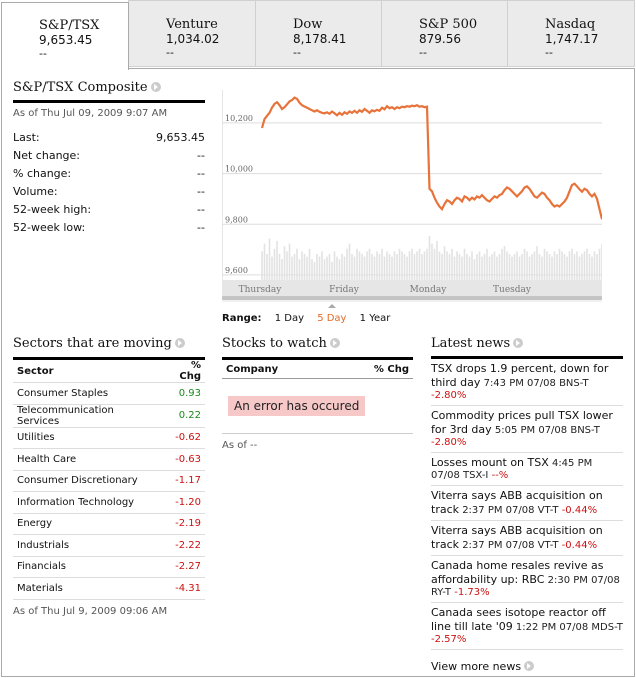 The height and width of the screenshot is (678, 636). What do you see at coordinates (88, 393) in the screenshot?
I see `sector-name: Consumer Staples` at bounding box center [88, 393].